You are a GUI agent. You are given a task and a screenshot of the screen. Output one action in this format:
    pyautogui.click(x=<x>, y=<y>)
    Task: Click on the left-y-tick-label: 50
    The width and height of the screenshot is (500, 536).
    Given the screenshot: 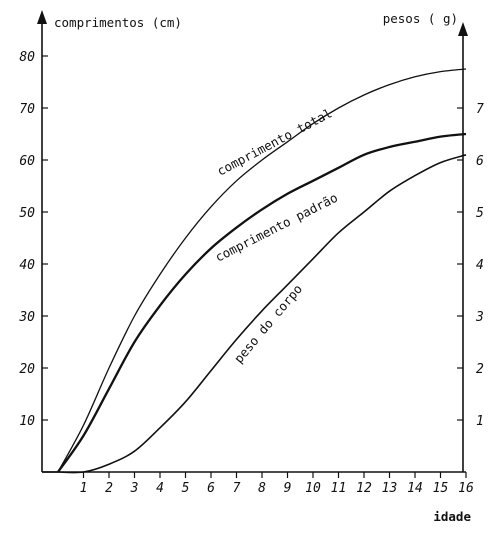 What is the action you would take?
    pyautogui.click(x=27, y=213)
    